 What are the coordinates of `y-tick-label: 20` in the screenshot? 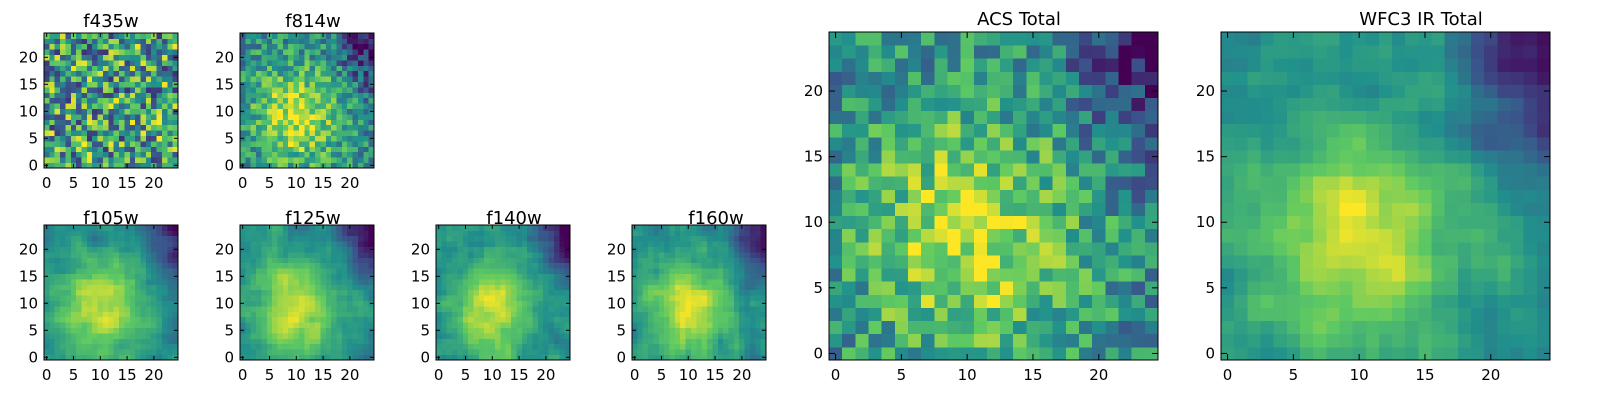 It's located at (616, 249).